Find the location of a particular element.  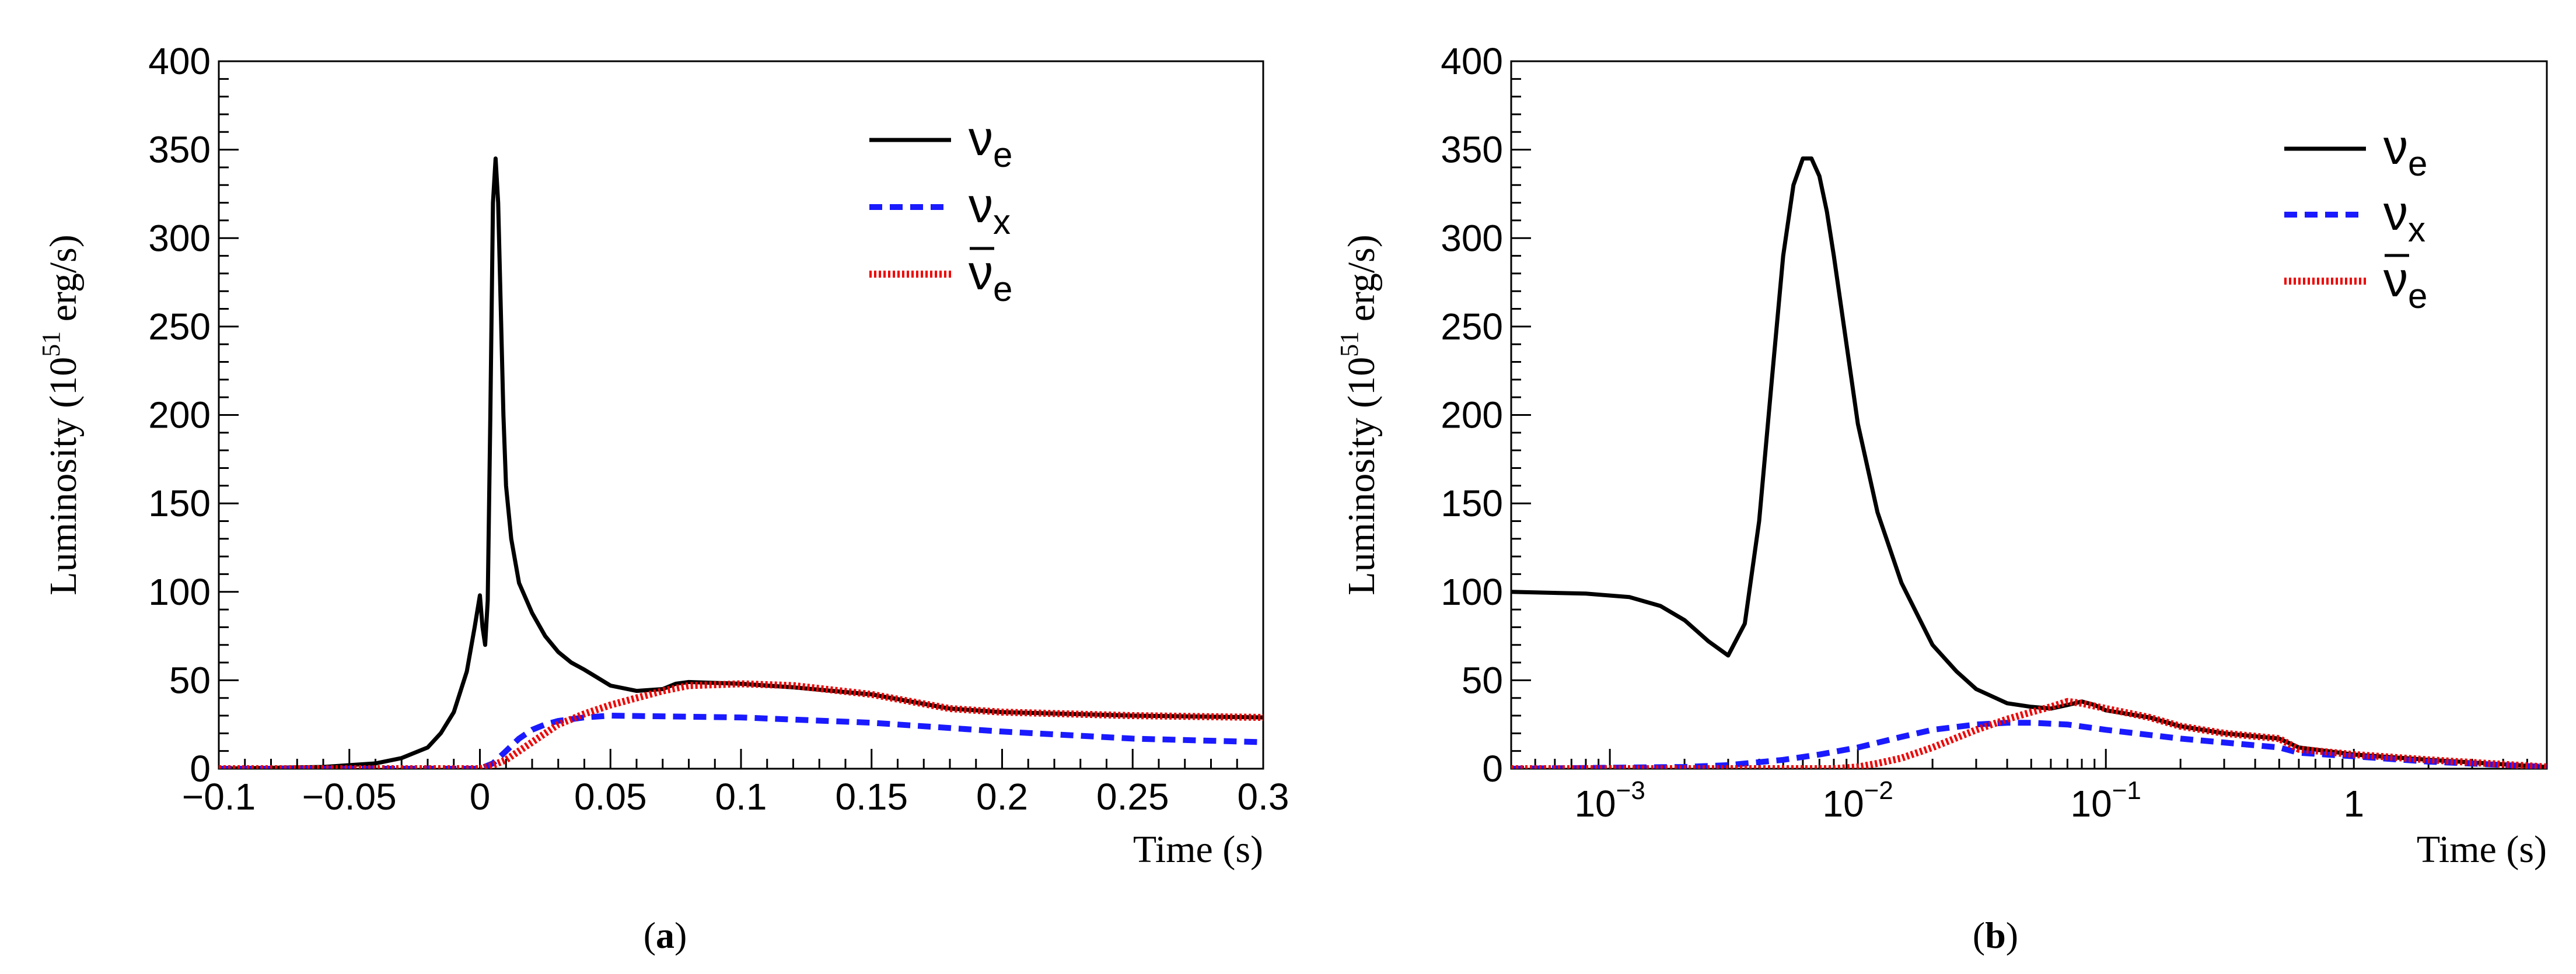

x-tick-label: −0.1 is located at coordinates (219, 797).